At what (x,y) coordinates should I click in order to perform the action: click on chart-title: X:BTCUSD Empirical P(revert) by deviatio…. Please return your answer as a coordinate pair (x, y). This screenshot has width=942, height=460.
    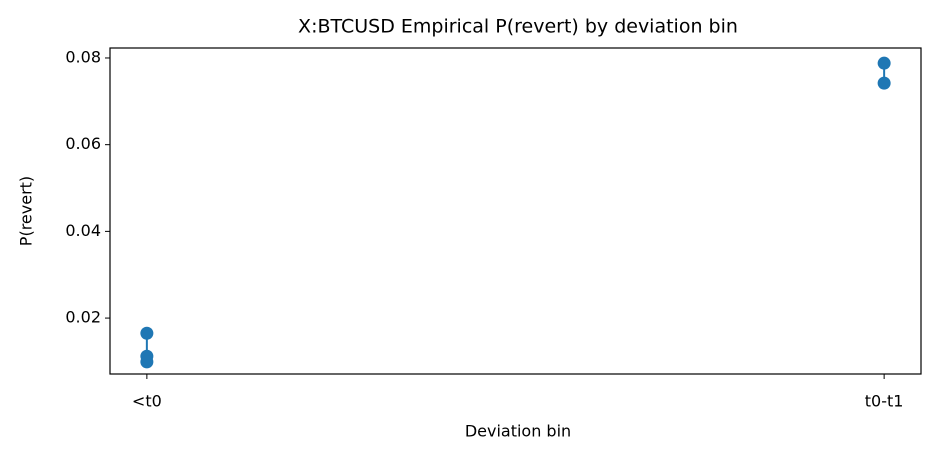
    Looking at the image, I should click on (518, 27).